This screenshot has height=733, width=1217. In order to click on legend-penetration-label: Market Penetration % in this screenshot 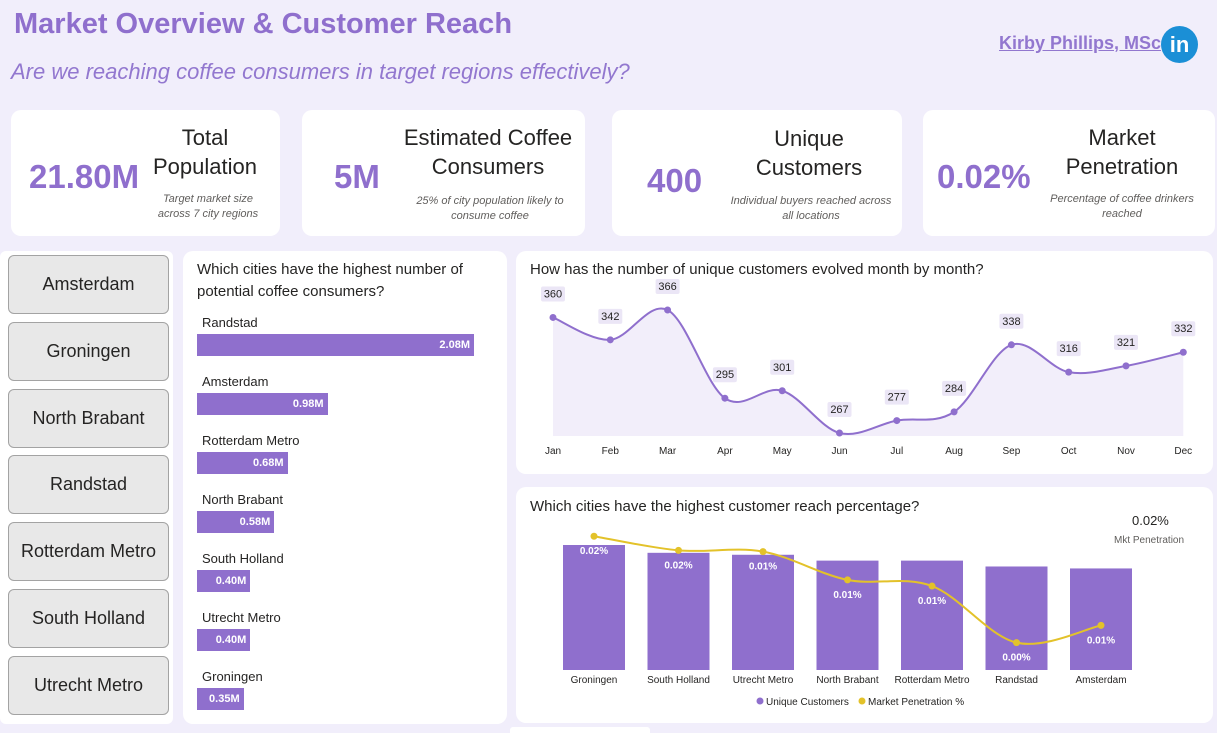, I will do `click(916, 702)`.